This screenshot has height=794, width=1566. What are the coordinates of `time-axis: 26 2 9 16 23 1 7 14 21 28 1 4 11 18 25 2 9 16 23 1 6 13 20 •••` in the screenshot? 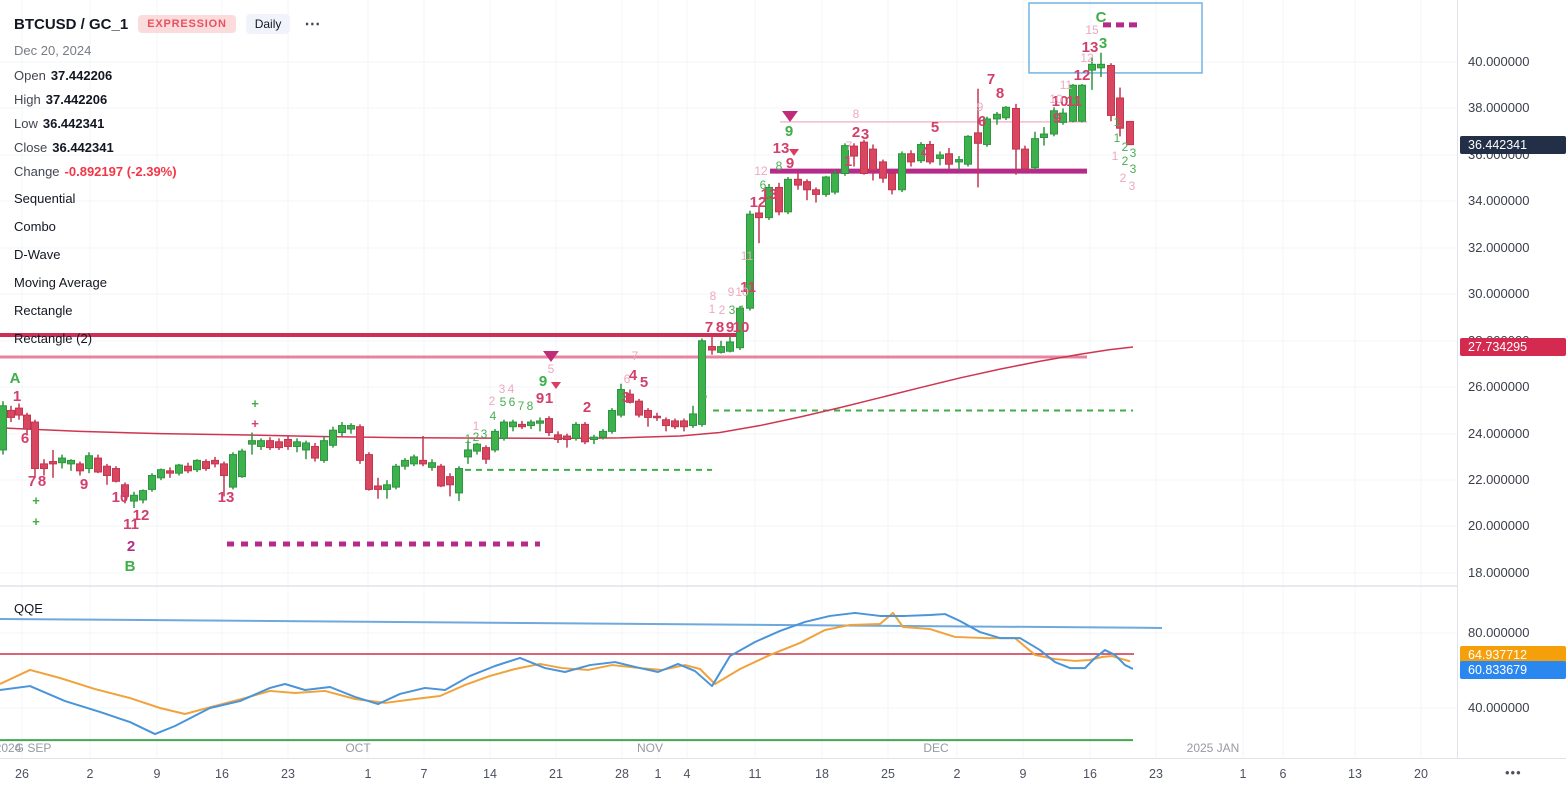 It's located at (783, 776).